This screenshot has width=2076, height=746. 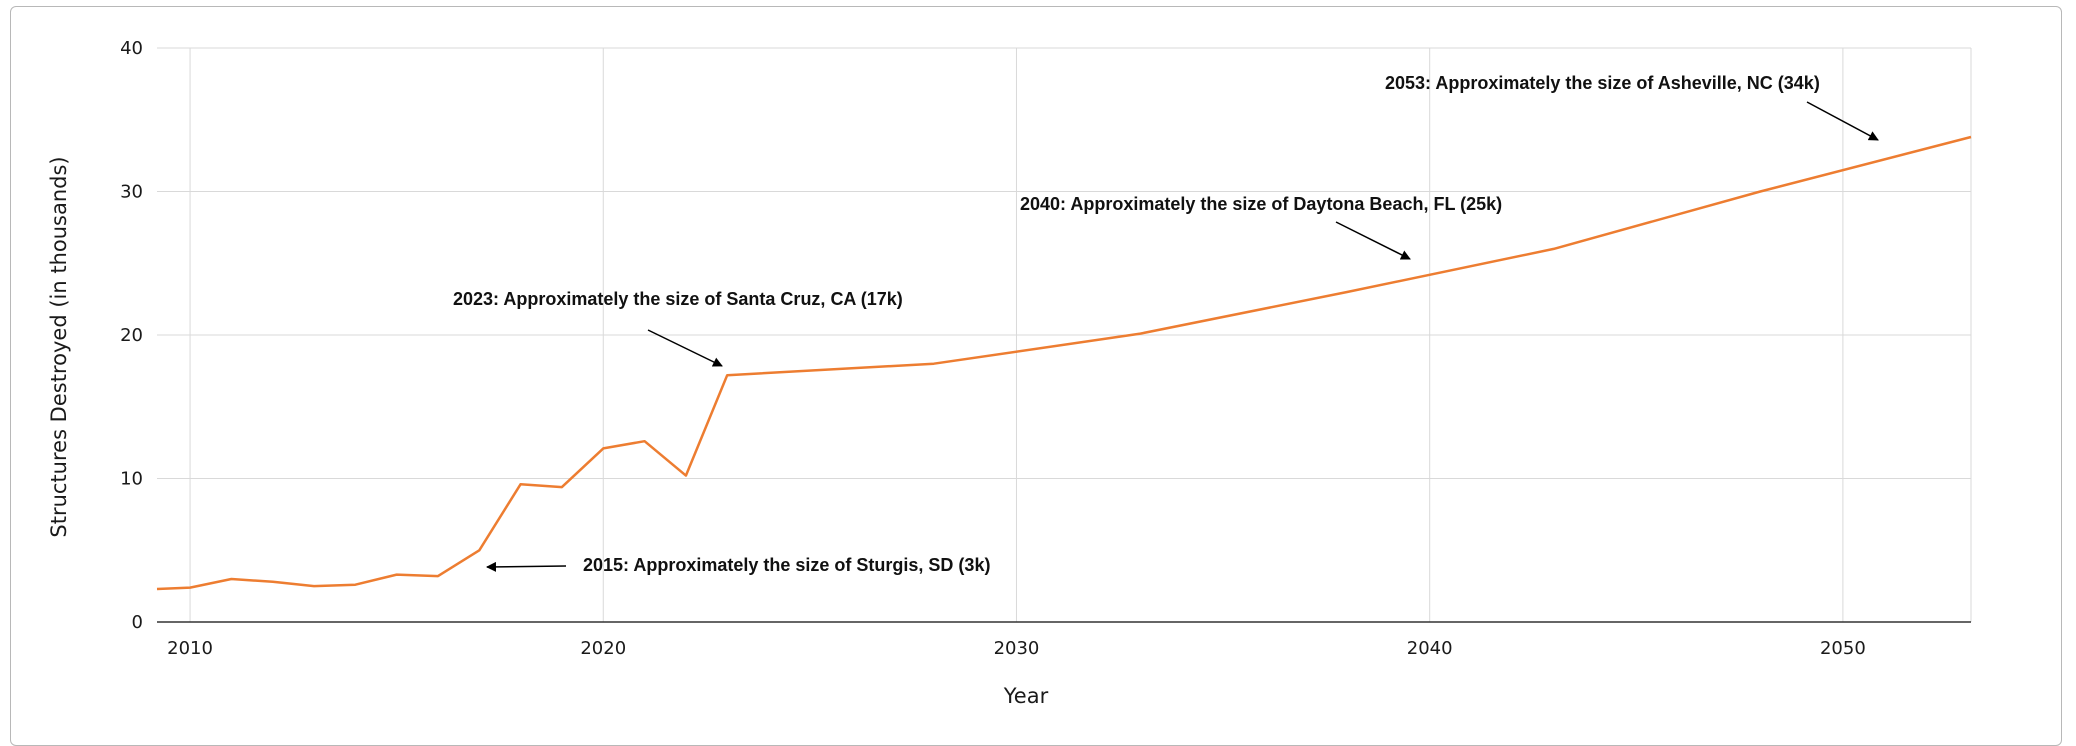 I want to click on y-tick-label: 20, so click(x=131, y=335).